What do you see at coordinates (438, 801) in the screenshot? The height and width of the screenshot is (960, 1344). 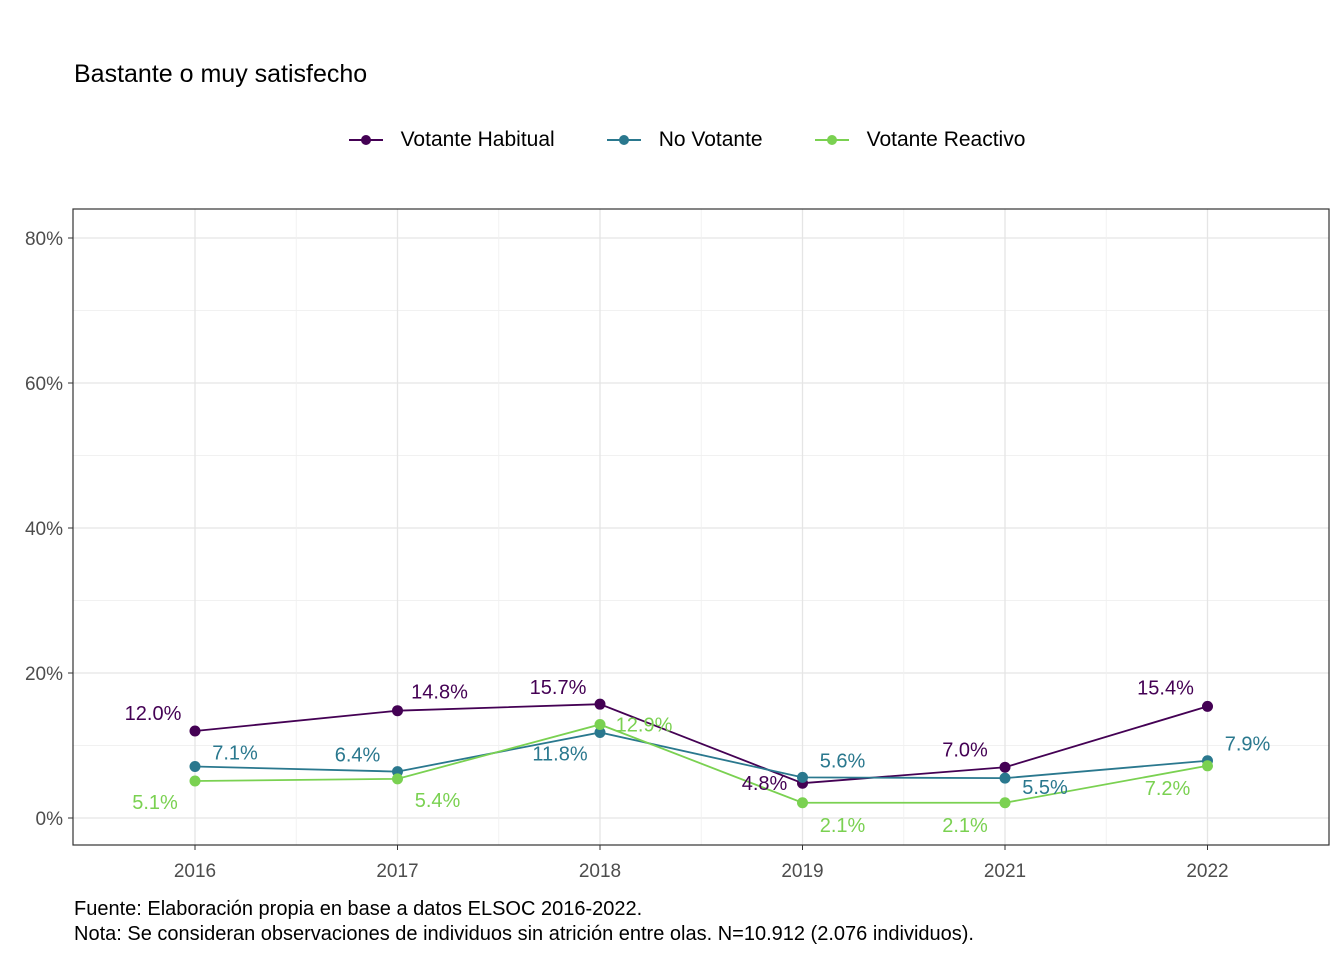 I see `data-label: 5.4%` at bounding box center [438, 801].